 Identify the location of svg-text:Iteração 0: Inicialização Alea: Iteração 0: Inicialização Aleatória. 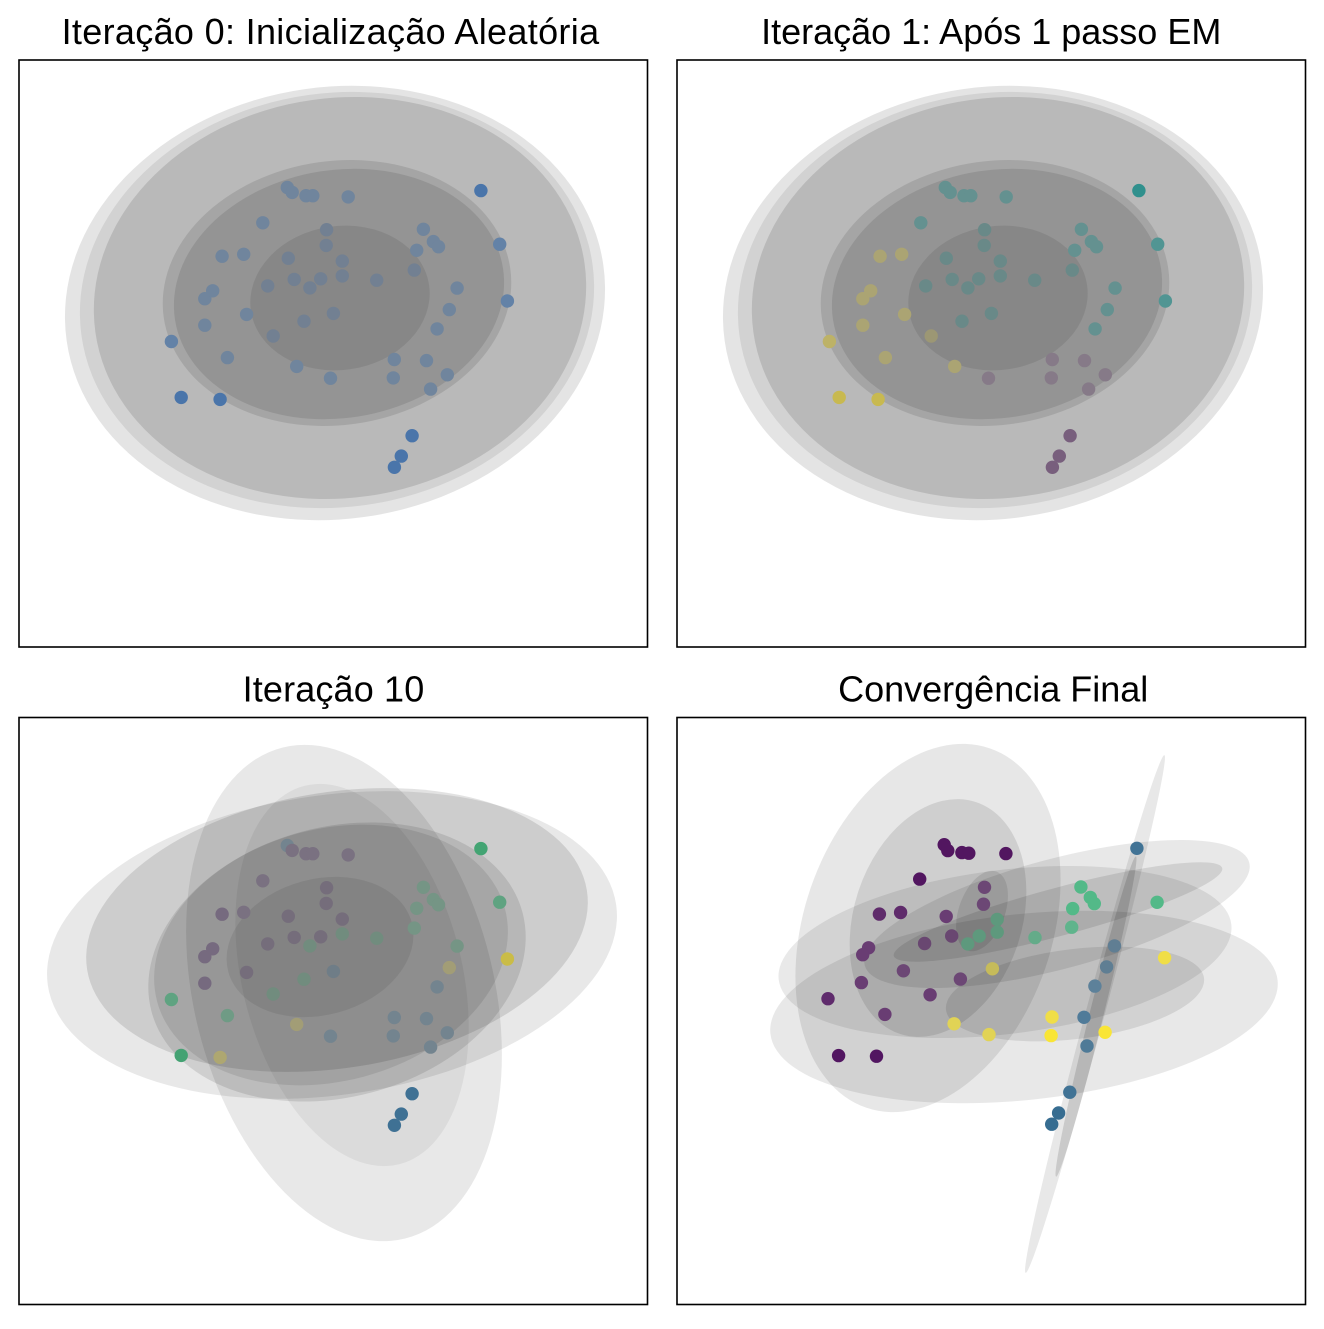
(331, 31).